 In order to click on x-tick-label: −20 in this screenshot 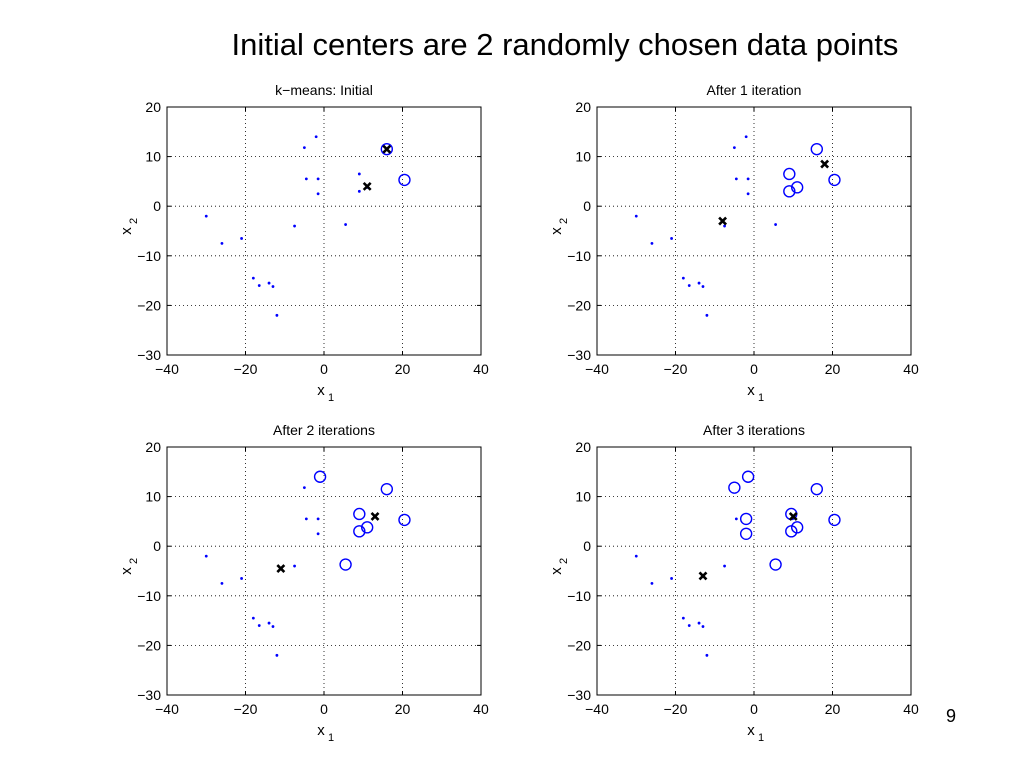, I will do `click(246, 709)`.